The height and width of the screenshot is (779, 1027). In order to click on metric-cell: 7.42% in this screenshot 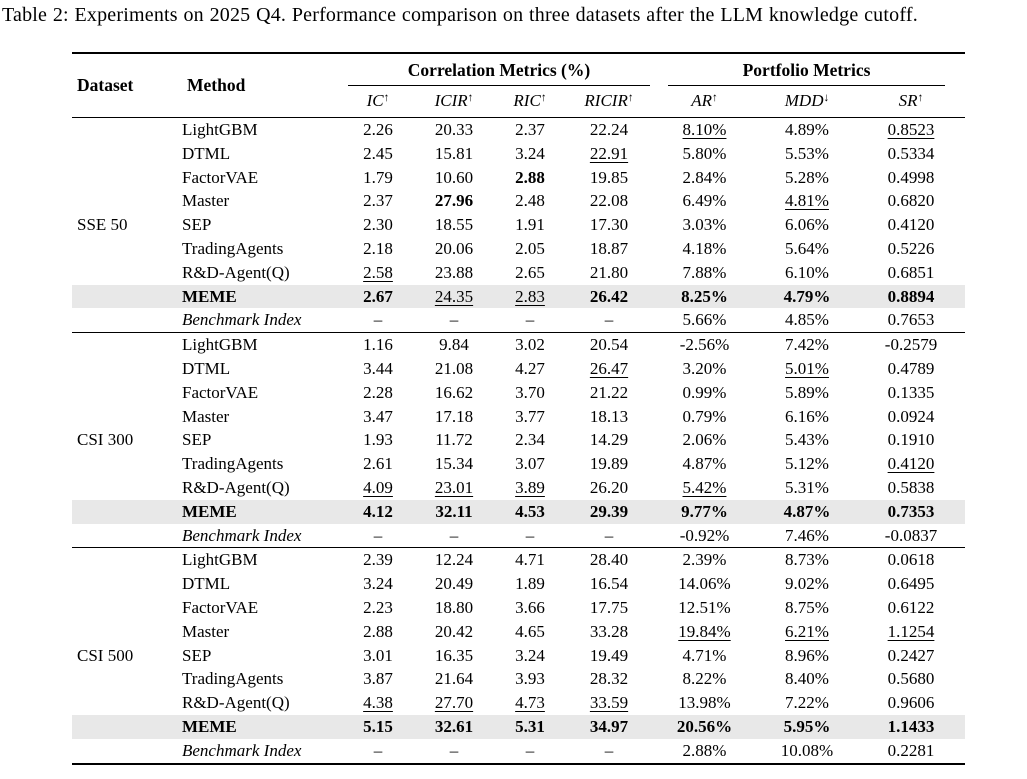, I will do `click(807, 344)`.